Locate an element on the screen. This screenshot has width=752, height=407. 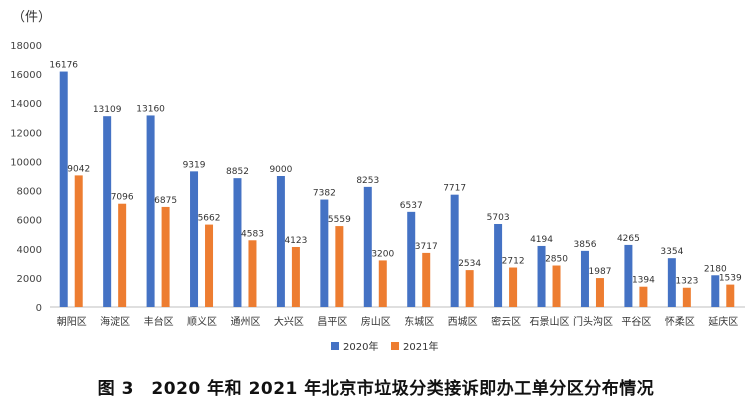
x-tick-label: 怀柔区 is located at coordinates (680, 322).